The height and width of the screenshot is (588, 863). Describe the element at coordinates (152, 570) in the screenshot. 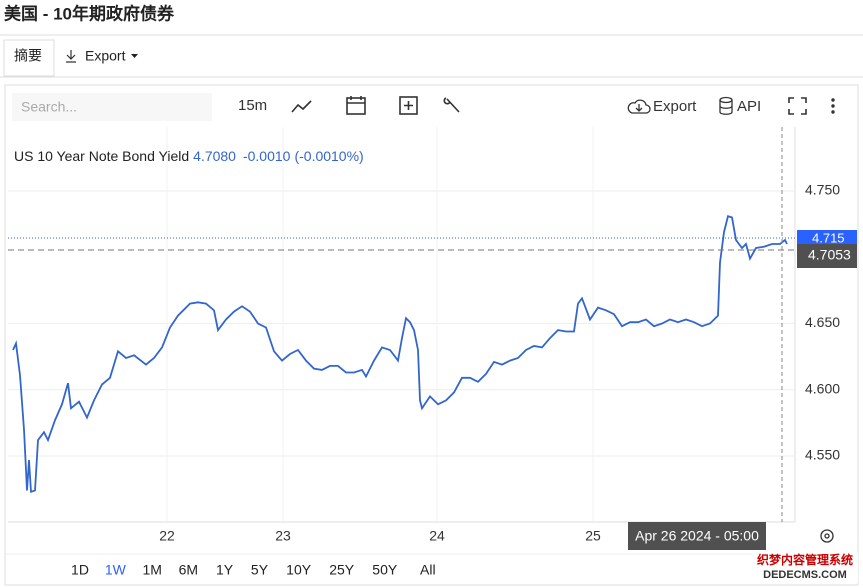

I see `range-button: 1M` at that location.